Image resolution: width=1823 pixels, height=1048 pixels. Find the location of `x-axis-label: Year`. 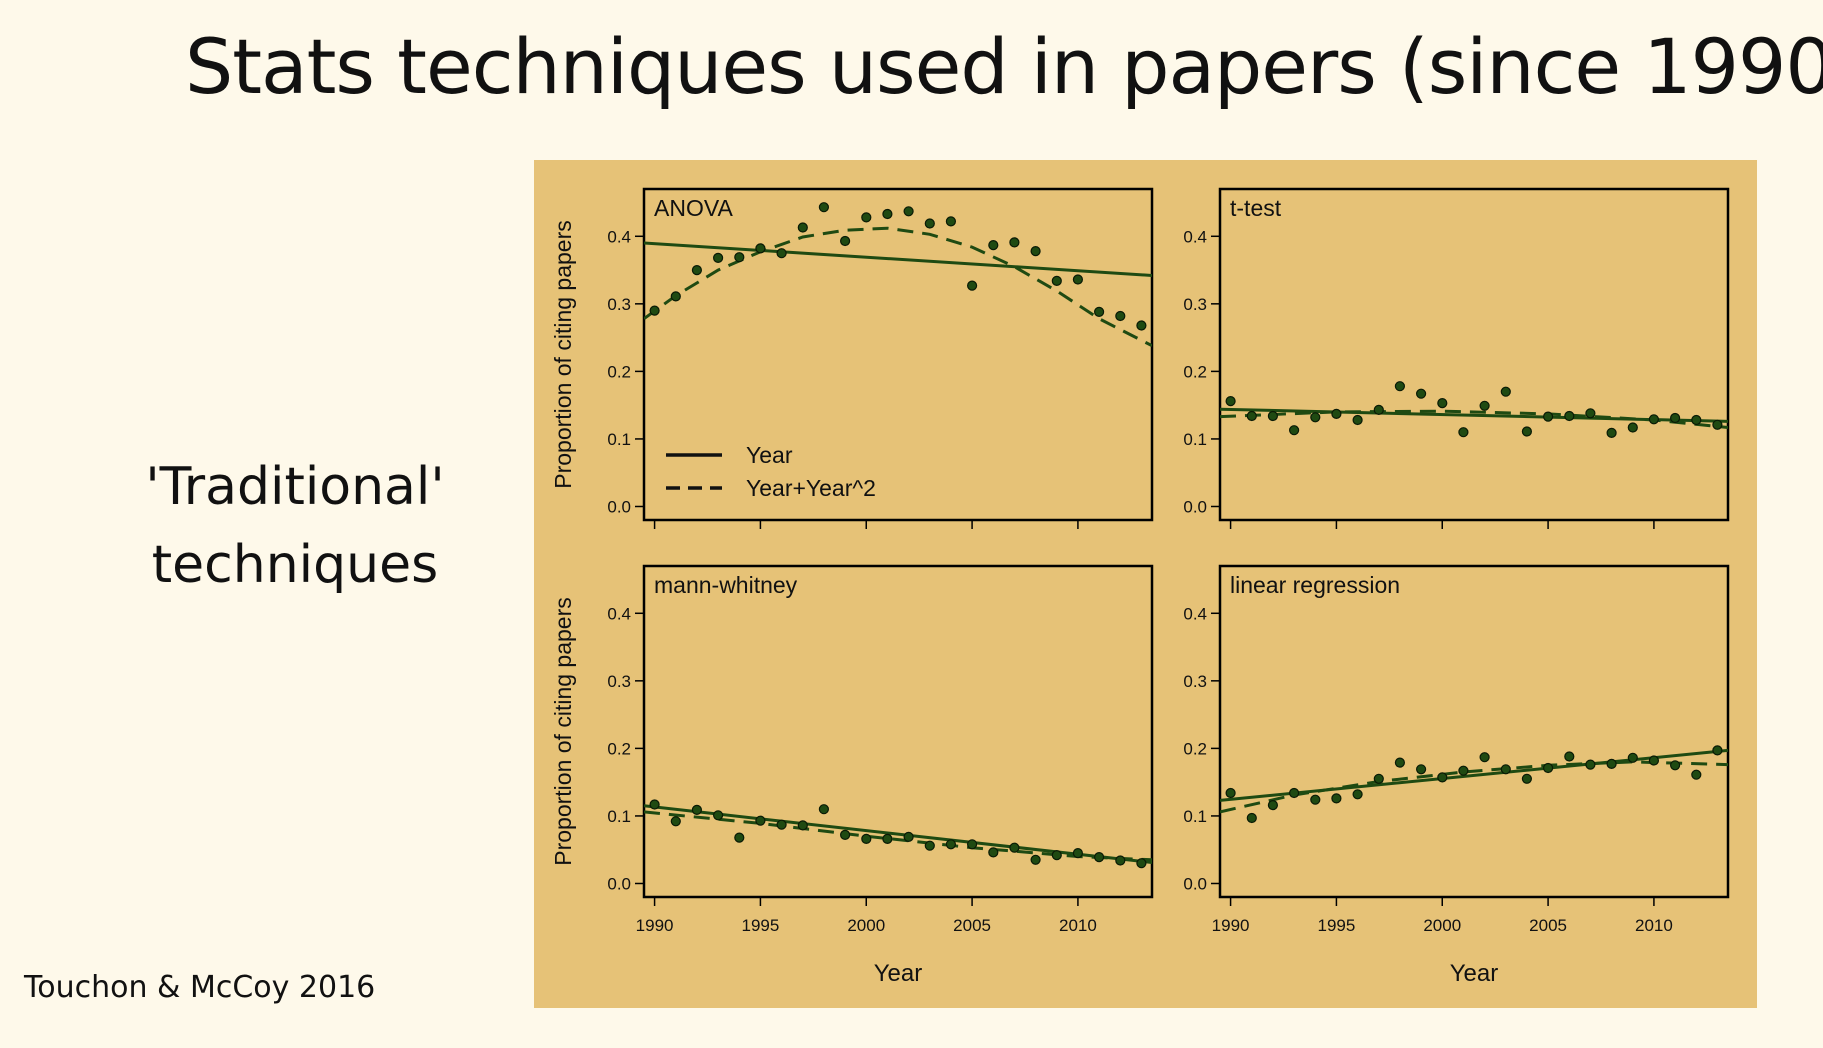

x-axis-label: Year is located at coordinates (898, 973).